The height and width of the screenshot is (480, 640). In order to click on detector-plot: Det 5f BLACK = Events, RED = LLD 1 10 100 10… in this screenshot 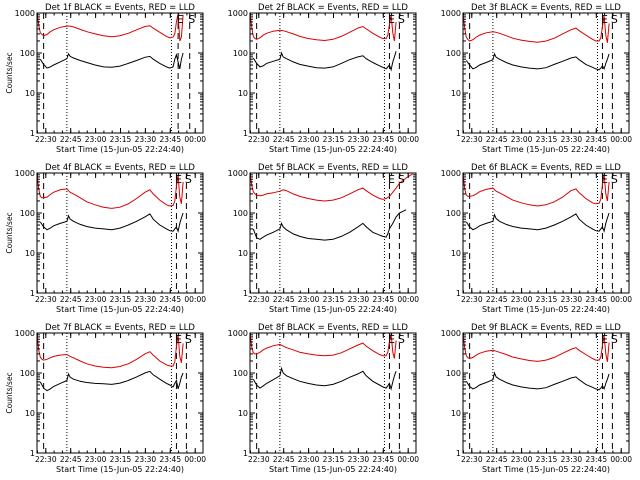, I will do `click(324, 238)`.